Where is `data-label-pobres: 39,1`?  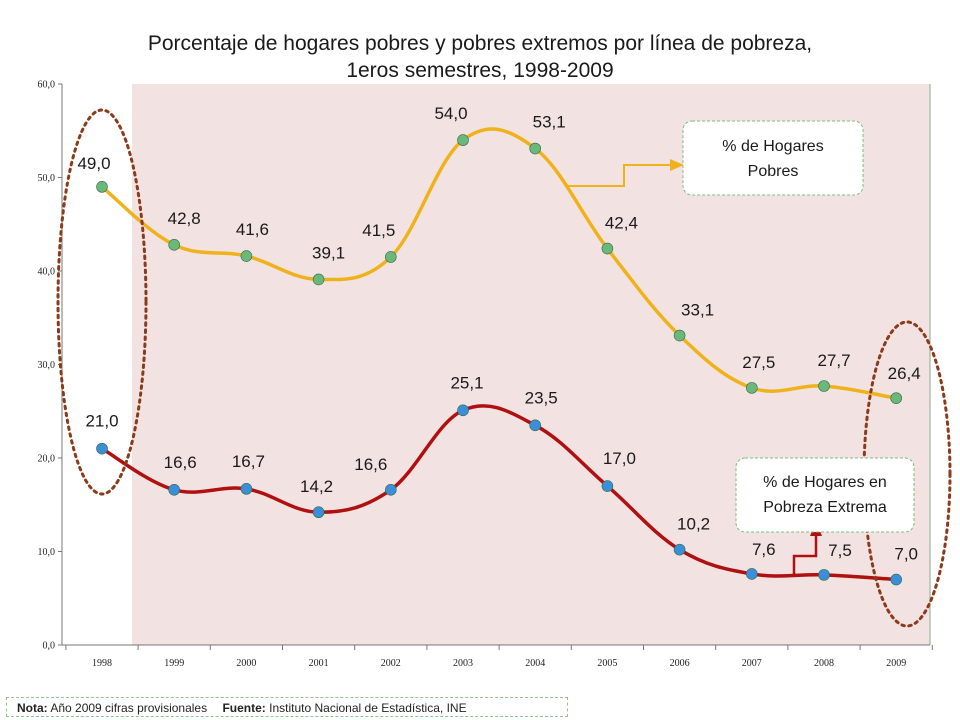 data-label-pobres: 39,1 is located at coordinates (328, 252).